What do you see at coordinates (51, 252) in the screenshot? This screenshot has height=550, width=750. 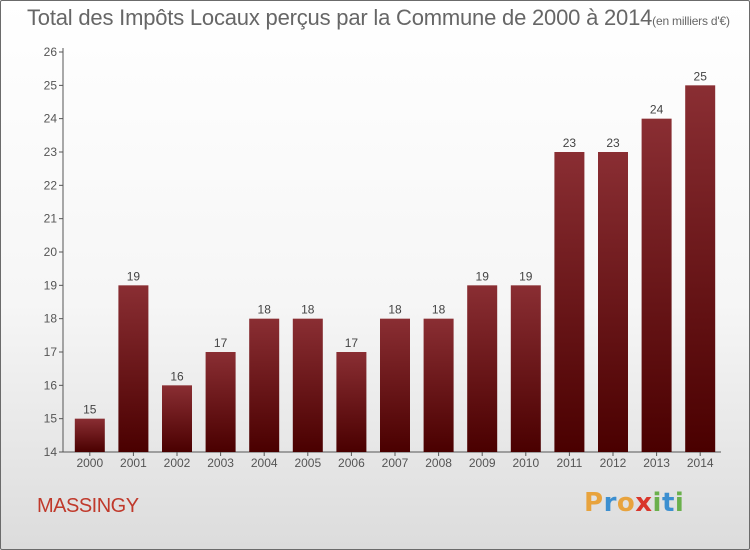 I see `y-tick-label: 20` at bounding box center [51, 252].